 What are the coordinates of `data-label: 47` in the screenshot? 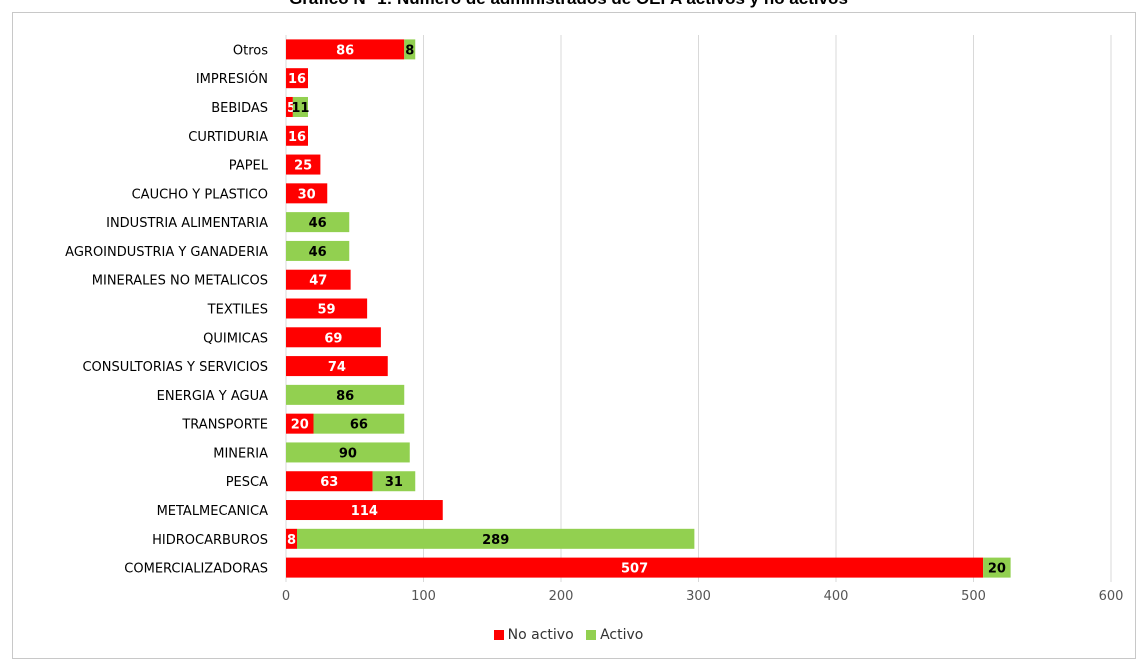 It's located at (318, 281).